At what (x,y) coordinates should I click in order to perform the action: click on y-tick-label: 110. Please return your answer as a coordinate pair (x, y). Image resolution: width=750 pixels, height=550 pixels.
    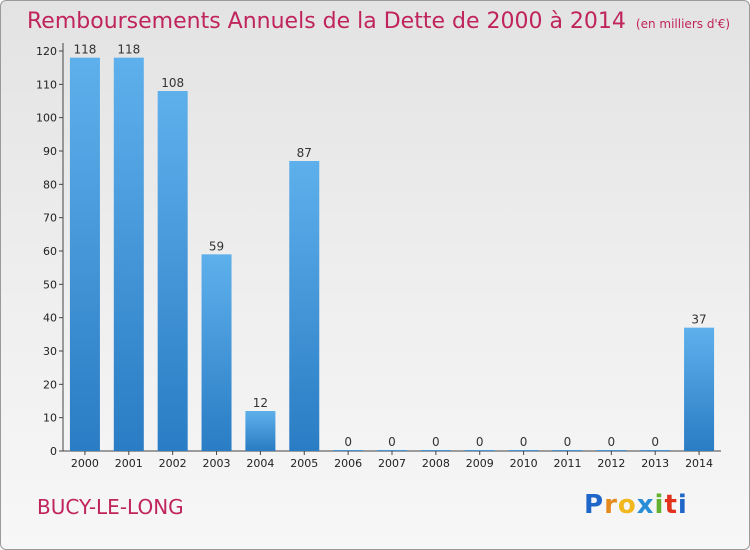
    Looking at the image, I should click on (46, 84).